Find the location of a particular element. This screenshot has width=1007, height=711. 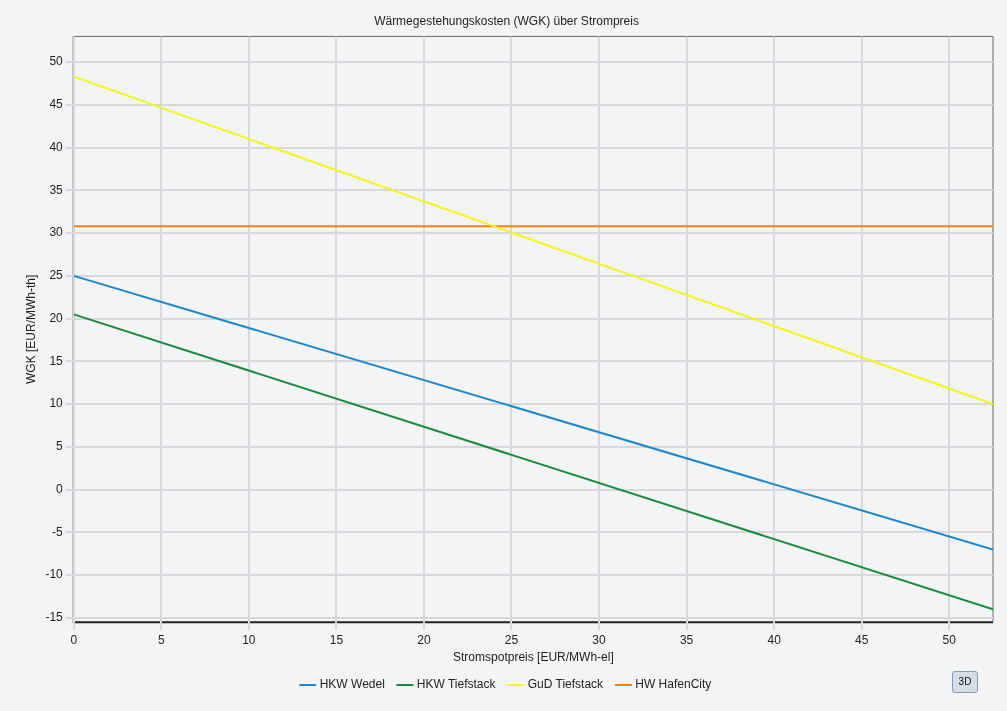

x-axis-title: Stromspotpreis [EUR/MWh-el] is located at coordinates (533, 657).